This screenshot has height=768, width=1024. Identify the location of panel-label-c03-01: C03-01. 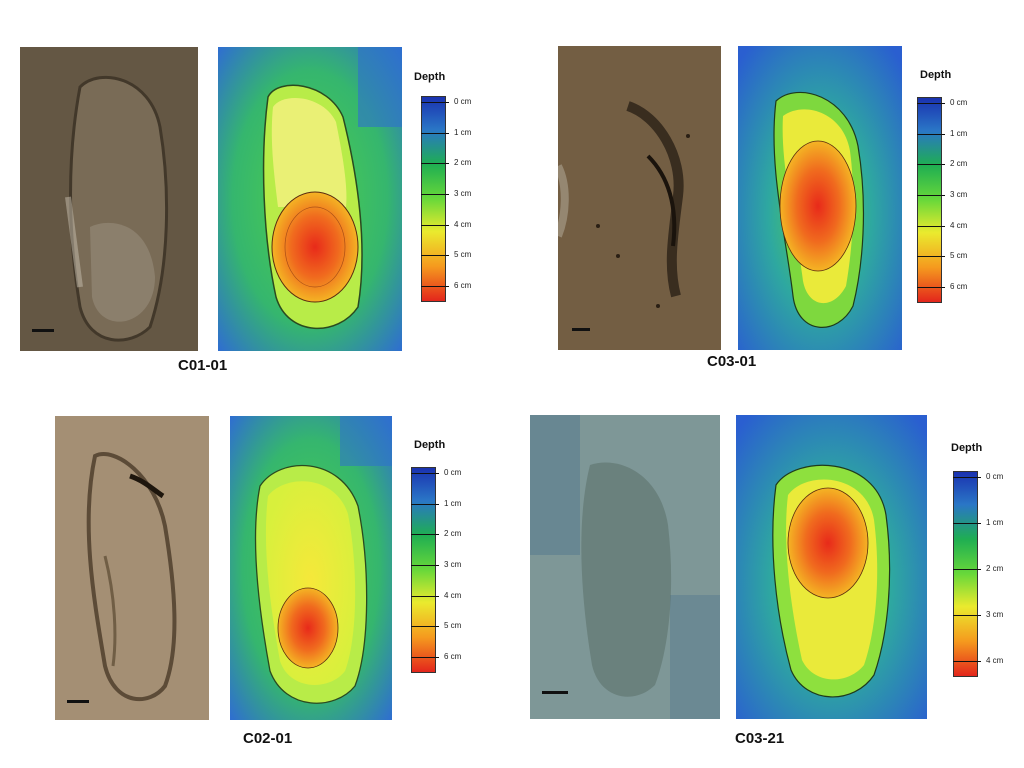
(732, 361).